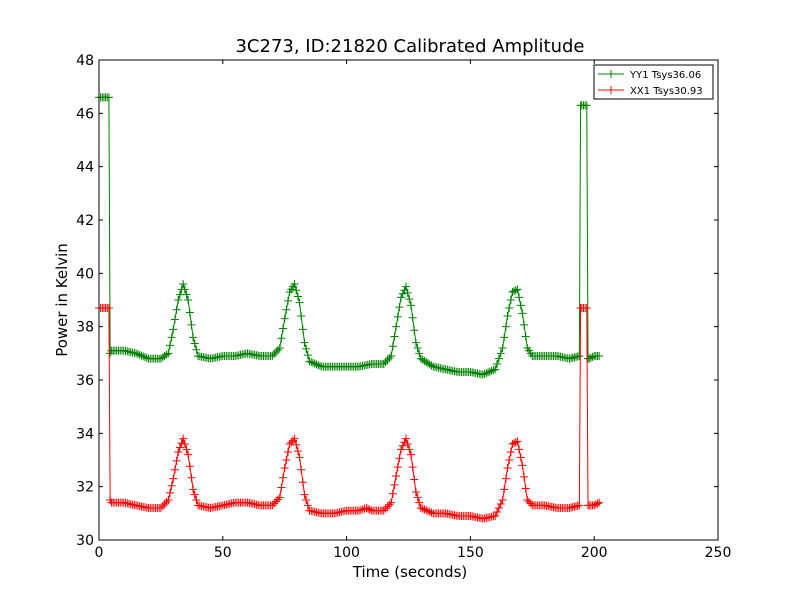 The image size is (800, 600). What do you see at coordinates (223, 553) in the screenshot?
I see `x-tick-label: 50` at bounding box center [223, 553].